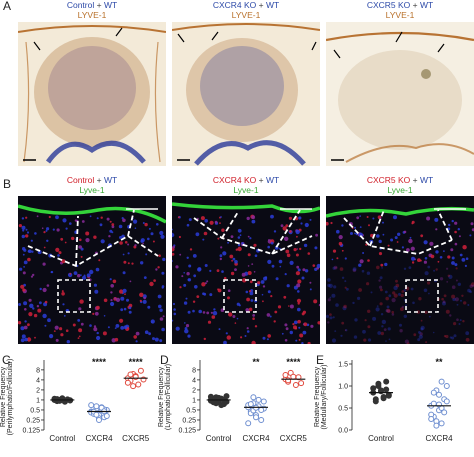 The width and height of the screenshot is (474, 457). What do you see at coordinates (324, 397) in the screenshot?
I see `y-axis-label: (Medullary/Follicular)` at bounding box center [324, 397].